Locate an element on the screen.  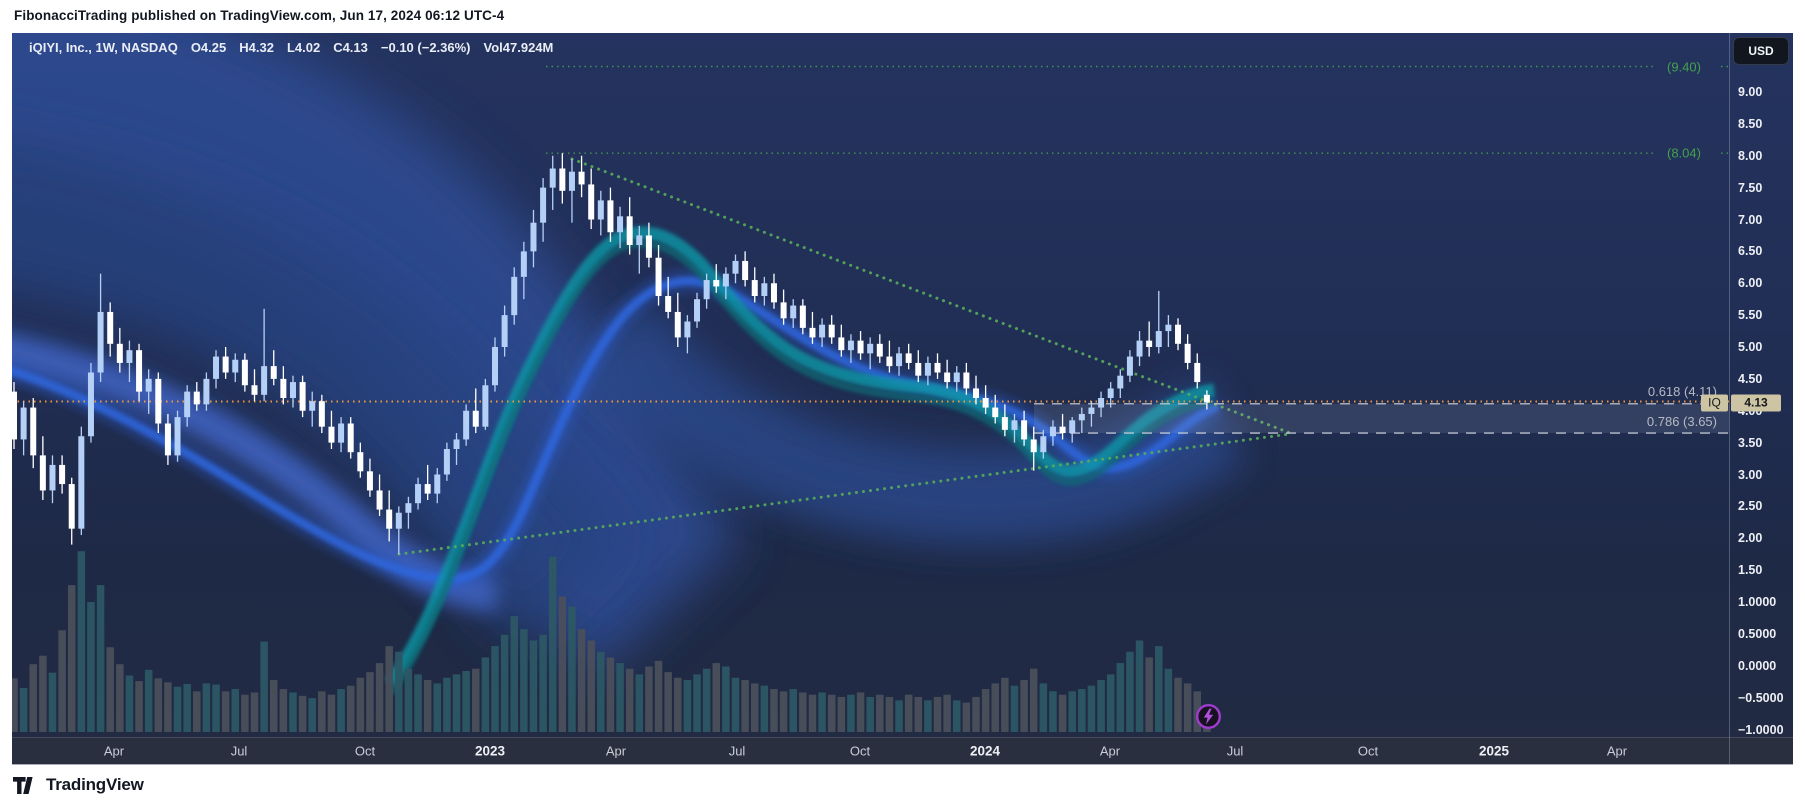
symbol-price-tag: IQ is located at coordinates (1714, 402).